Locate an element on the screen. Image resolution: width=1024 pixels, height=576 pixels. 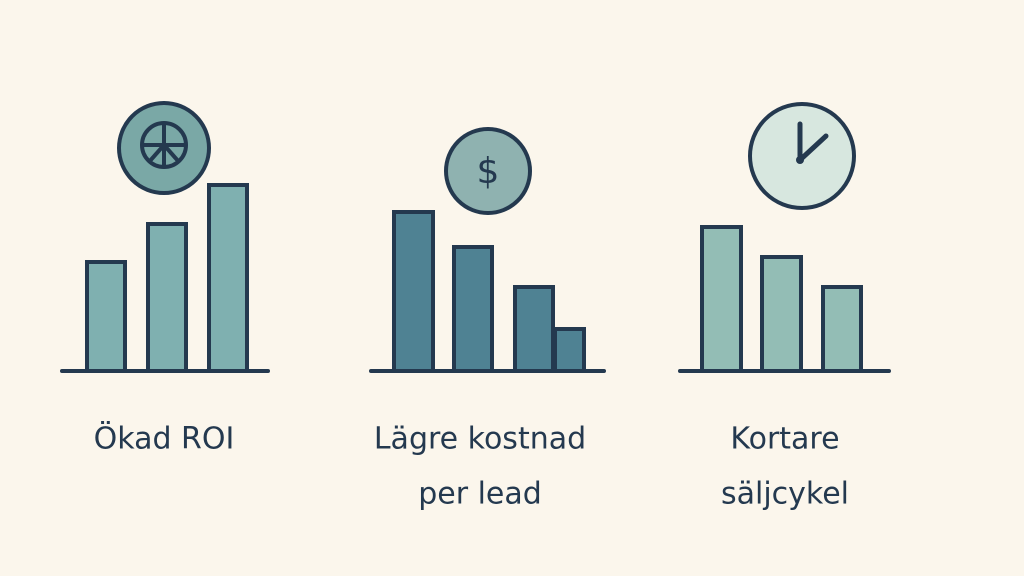
panel-label: Lägre kostnad is located at coordinates (480, 439).